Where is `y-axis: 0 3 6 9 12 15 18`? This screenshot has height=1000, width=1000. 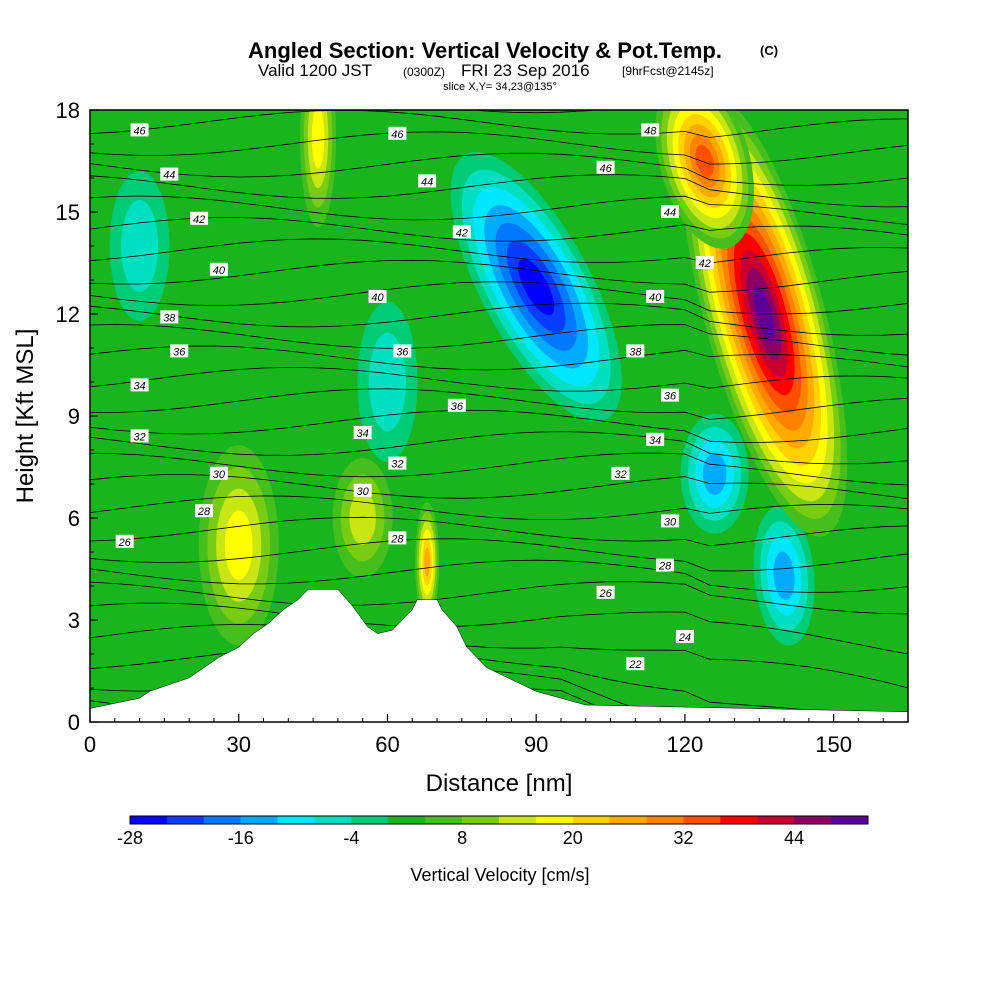 y-axis: 0 3 6 9 12 15 18 is located at coordinates (77, 416).